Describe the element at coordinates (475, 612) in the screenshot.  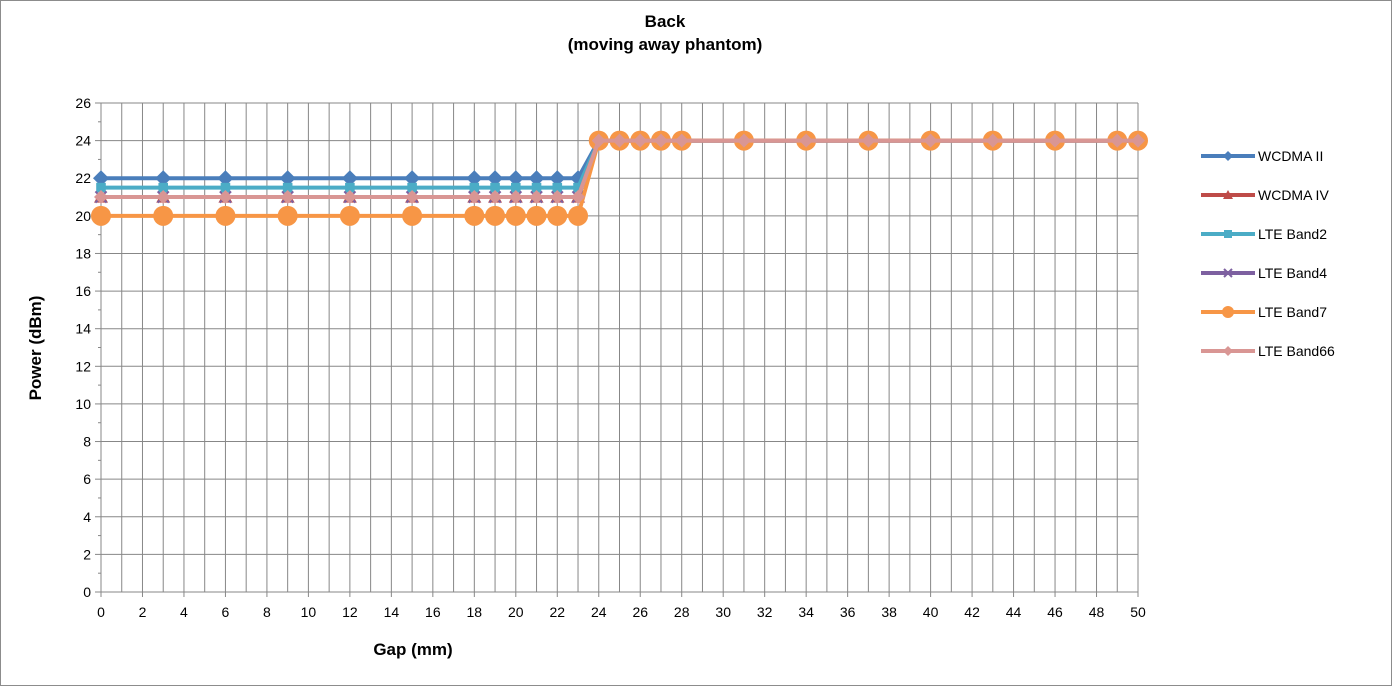
I see `x-tick-label: 18` at that location.